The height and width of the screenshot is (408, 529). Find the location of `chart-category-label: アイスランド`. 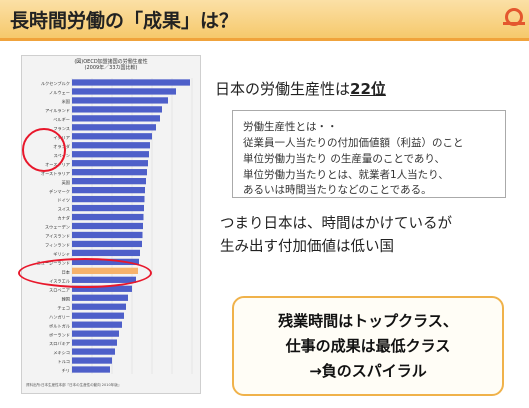

chart-category-label: アイスランド is located at coordinates (57, 237).